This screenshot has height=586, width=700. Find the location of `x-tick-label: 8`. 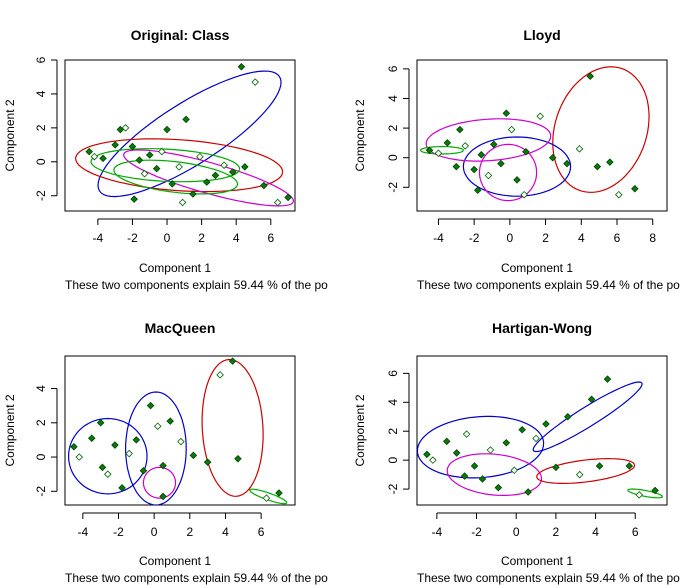

x-tick-label: 8 is located at coordinates (652, 238).